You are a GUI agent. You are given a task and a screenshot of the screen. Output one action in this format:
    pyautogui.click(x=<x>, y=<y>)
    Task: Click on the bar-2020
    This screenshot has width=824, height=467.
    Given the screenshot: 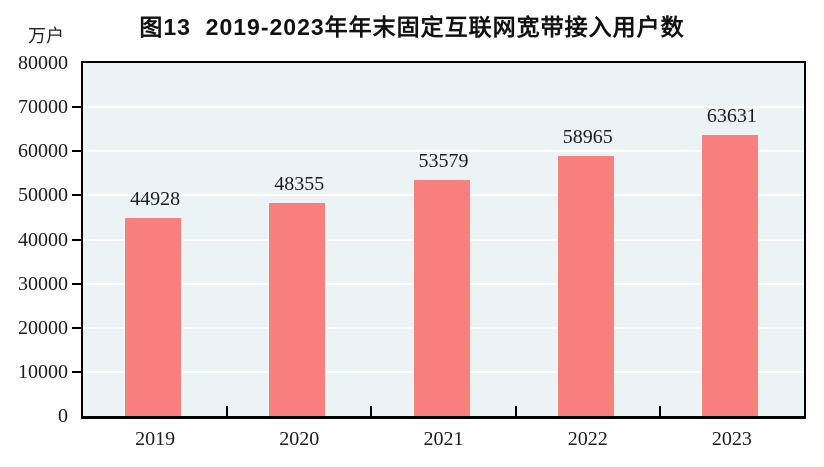 What is the action you would take?
    pyautogui.click(x=297, y=309)
    